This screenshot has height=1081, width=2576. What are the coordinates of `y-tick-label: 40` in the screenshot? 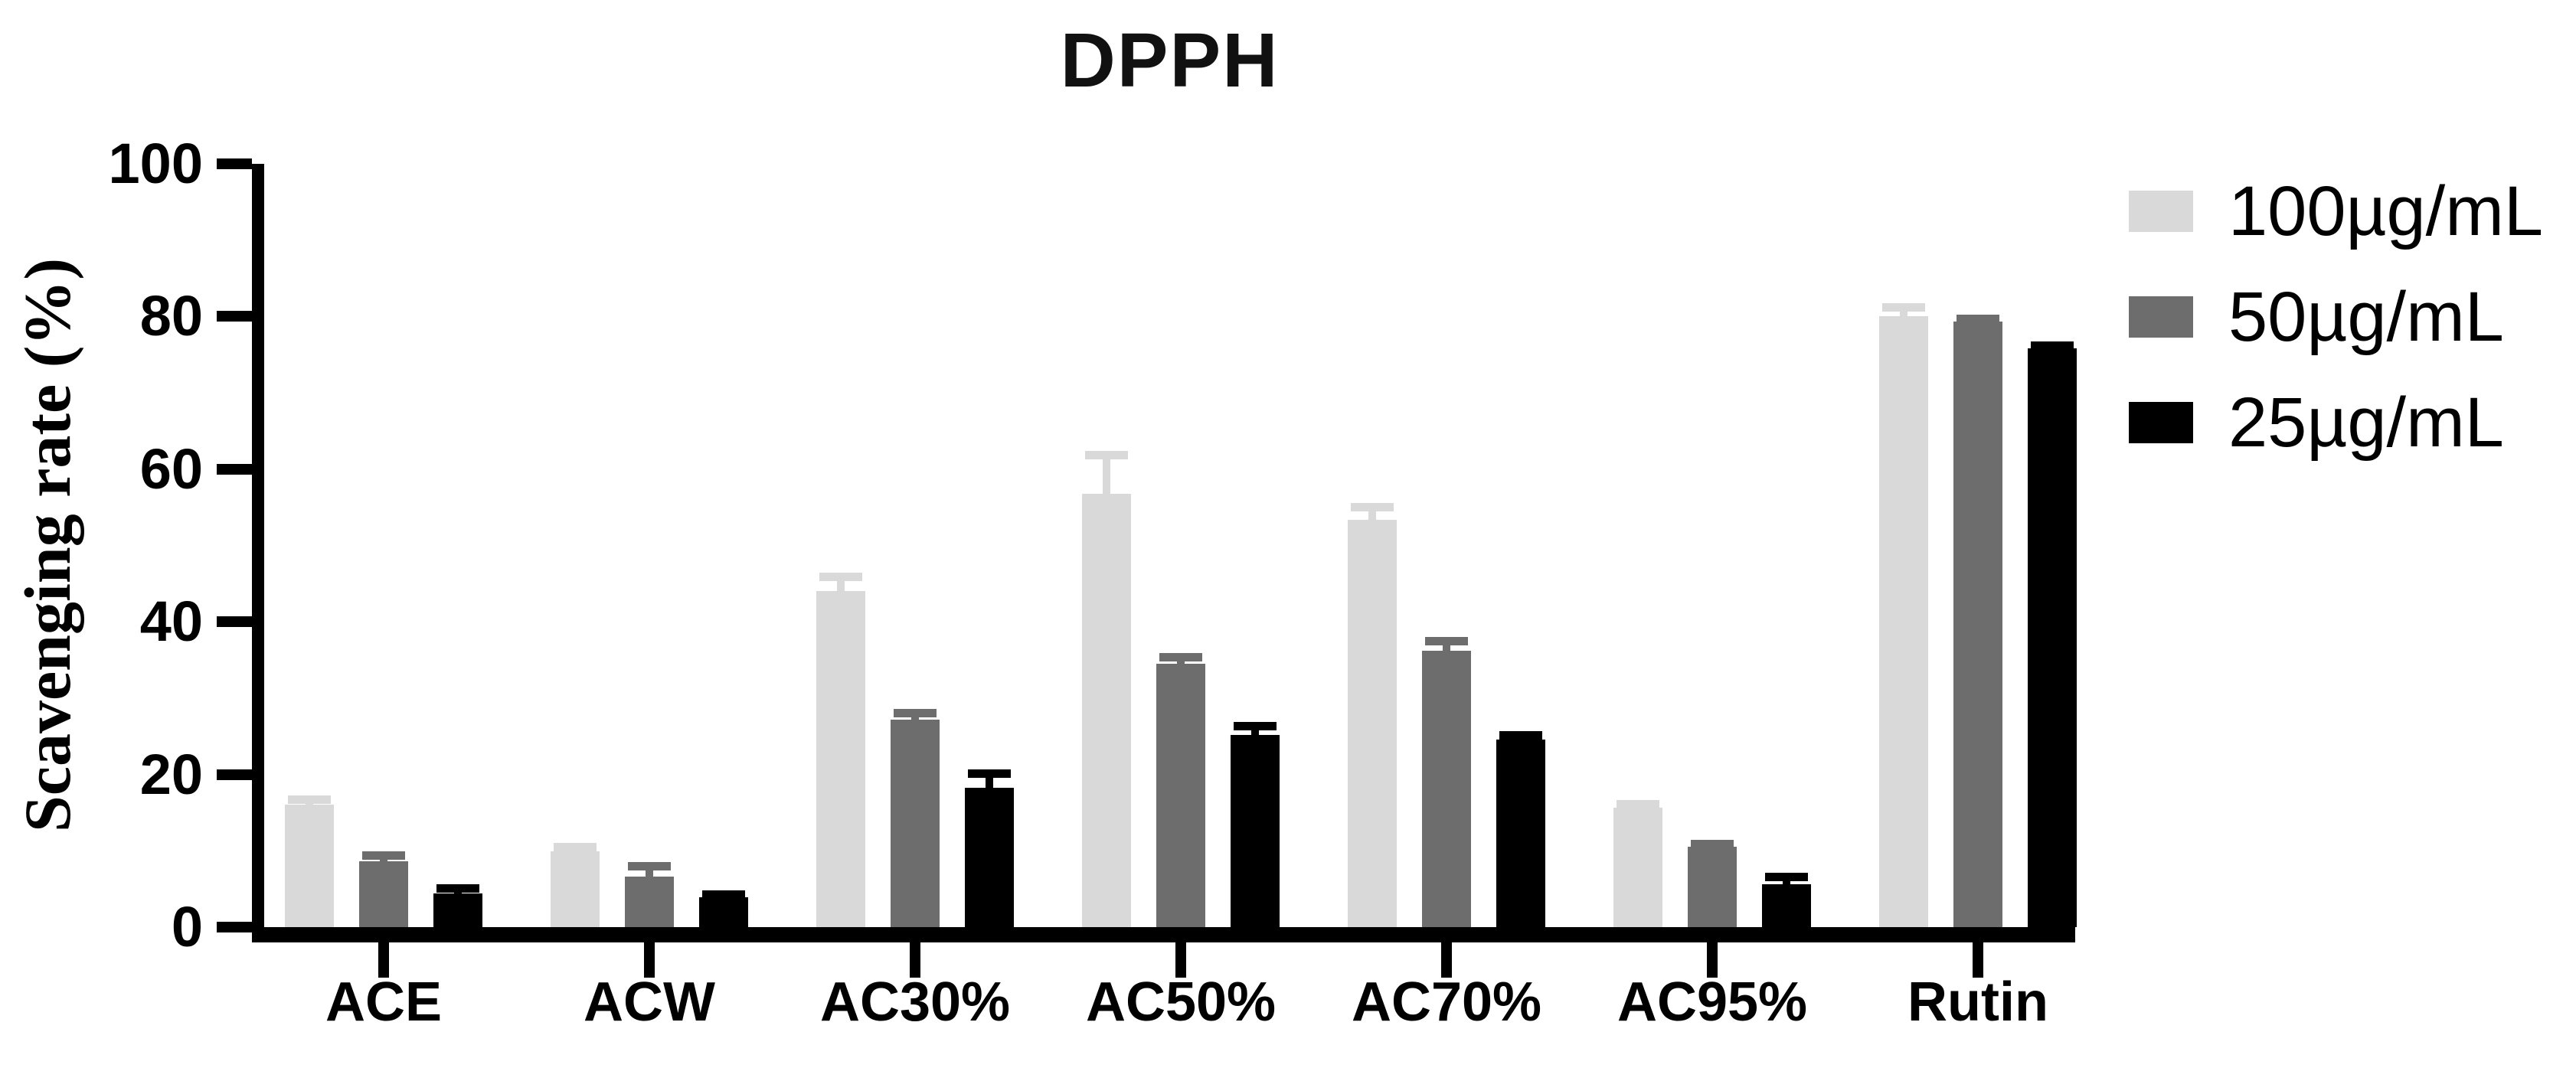 It's located at (171, 621).